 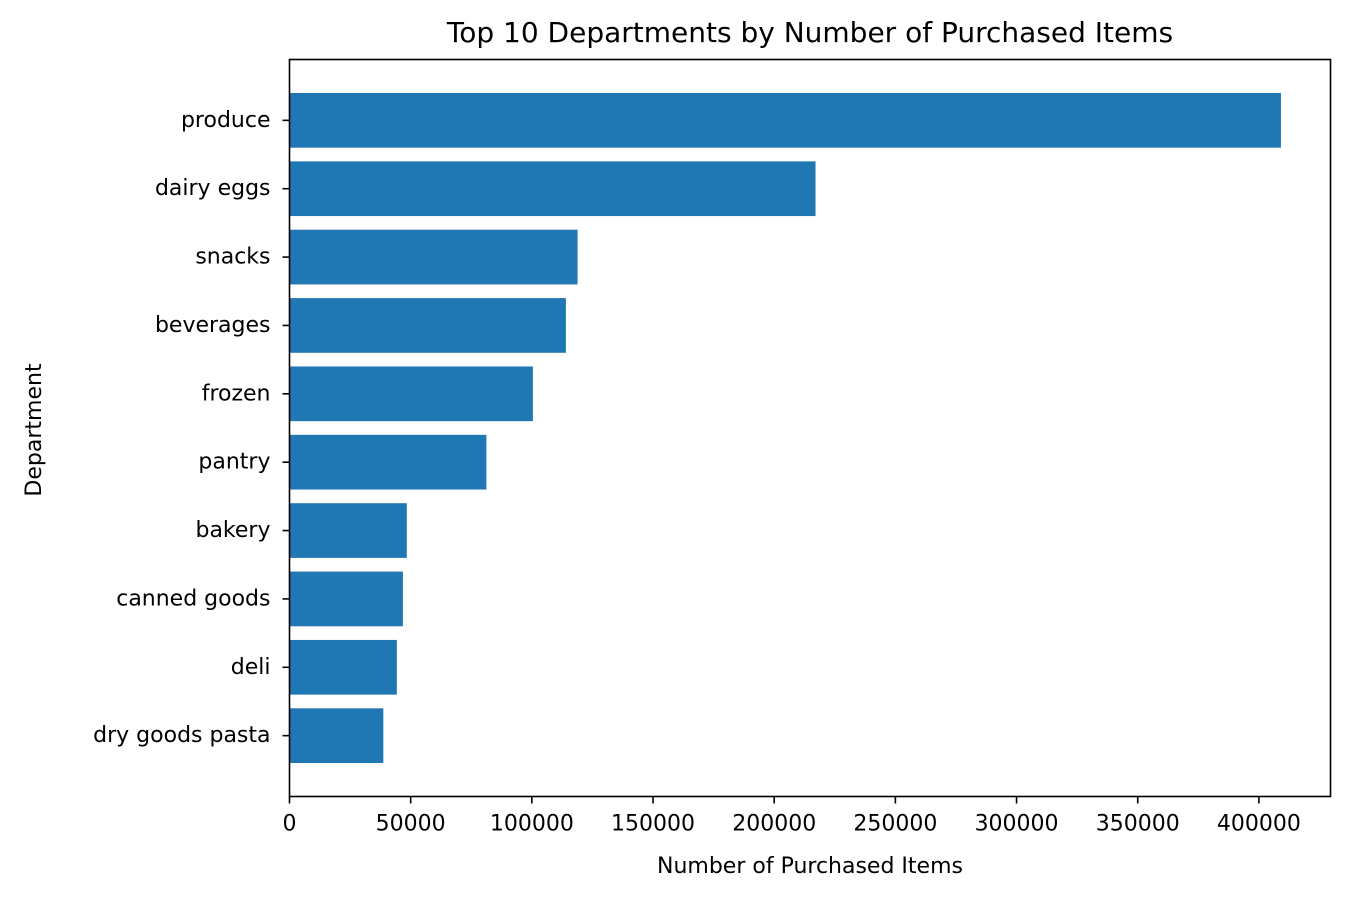 I want to click on y-axis-label: Department, so click(x=34, y=430).